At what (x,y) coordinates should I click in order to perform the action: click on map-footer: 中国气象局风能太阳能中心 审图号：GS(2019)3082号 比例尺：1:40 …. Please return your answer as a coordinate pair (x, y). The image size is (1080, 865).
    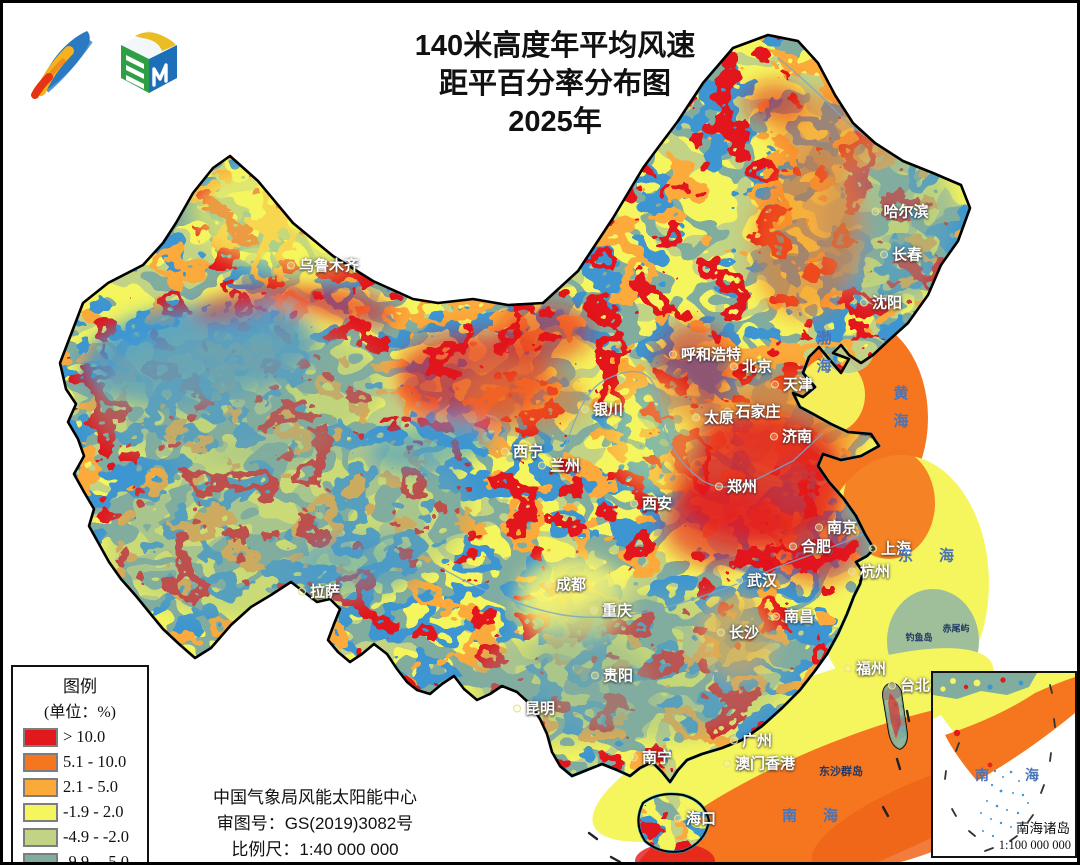
    Looking at the image, I should click on (315, 823).